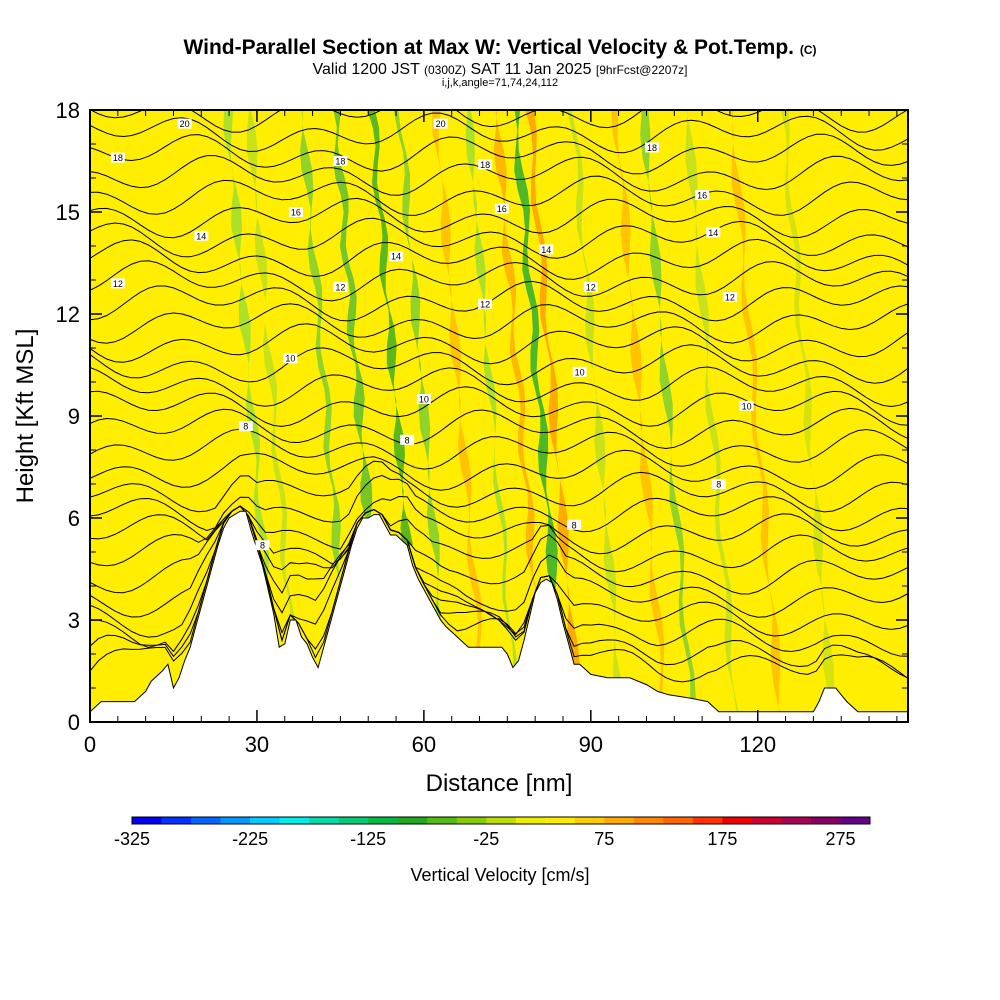  What do you see at coordinates (25, 416) in the screenshot?
I see `y-axis-label: Height [Kft MSL]` at bounding box center [25, 416].